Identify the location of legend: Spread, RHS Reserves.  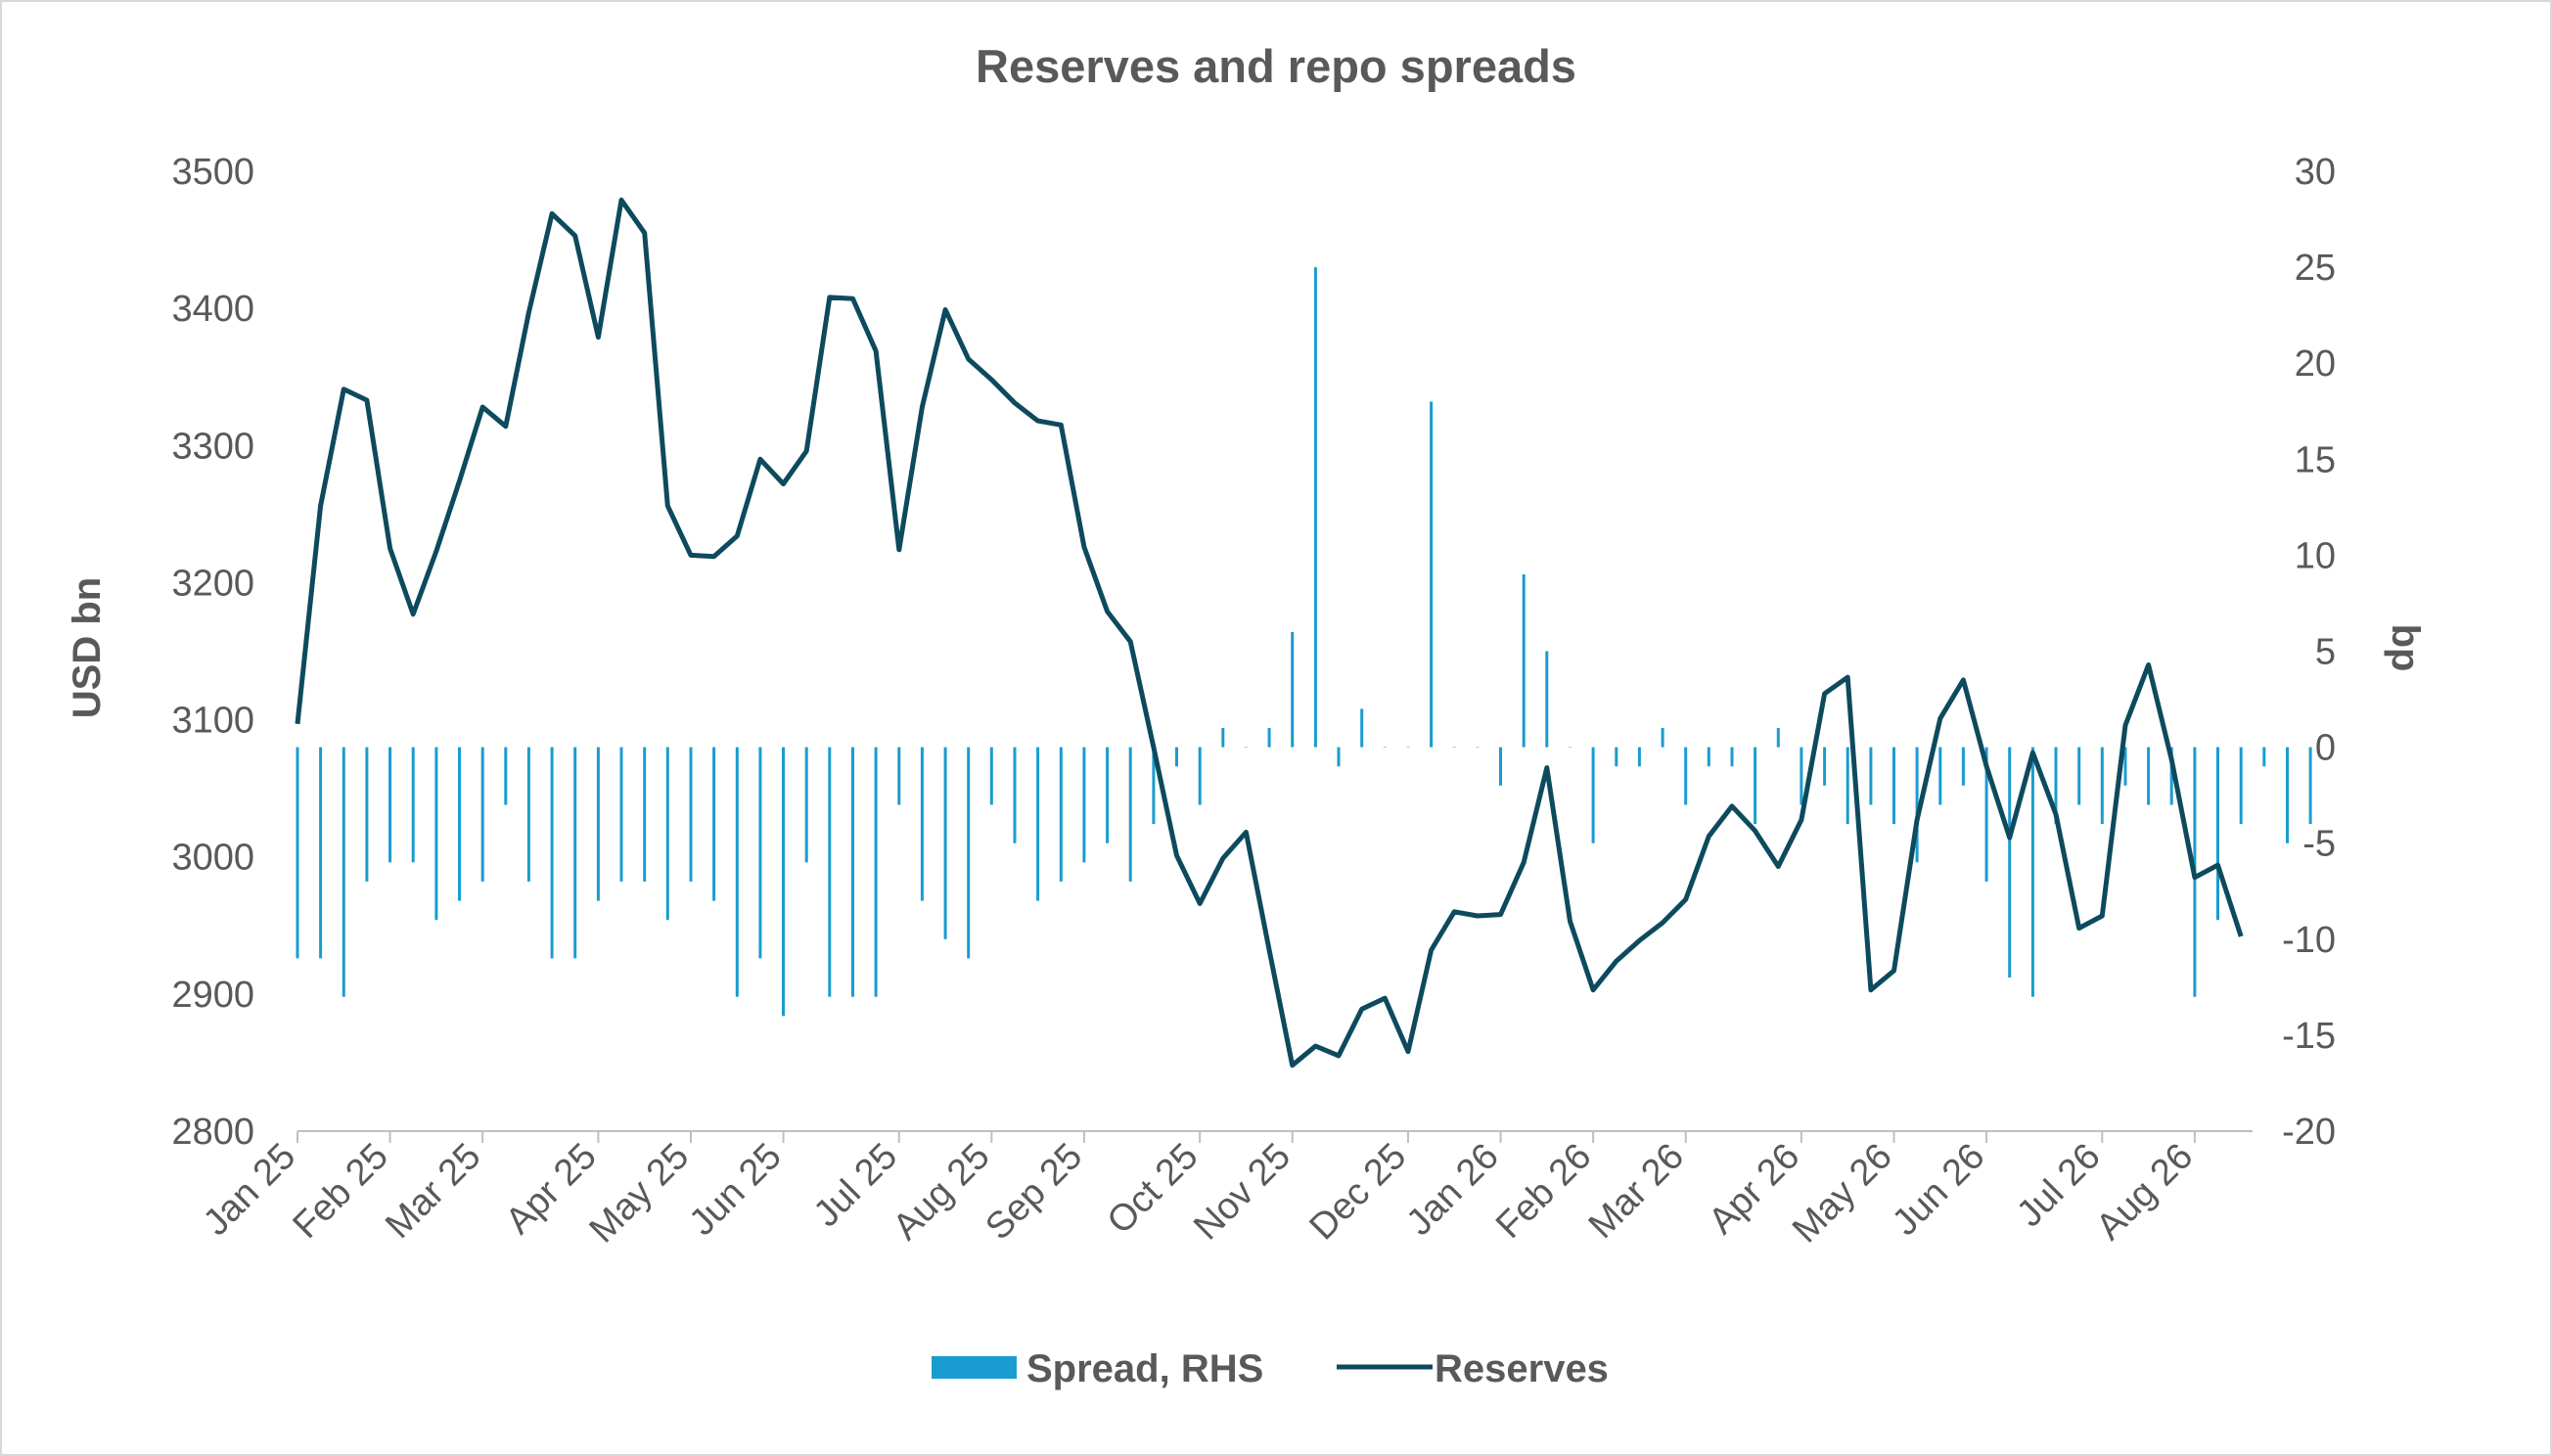
(1270, 1368).